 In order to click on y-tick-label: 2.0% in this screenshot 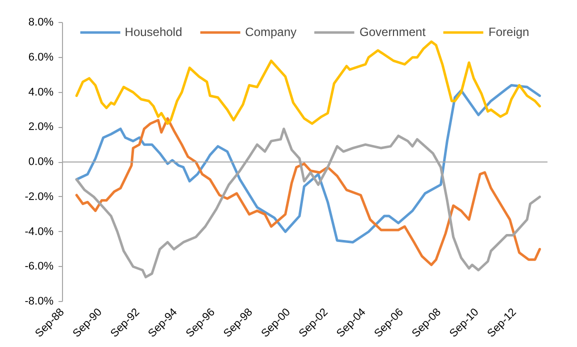, I will do `click(41, 127)`.